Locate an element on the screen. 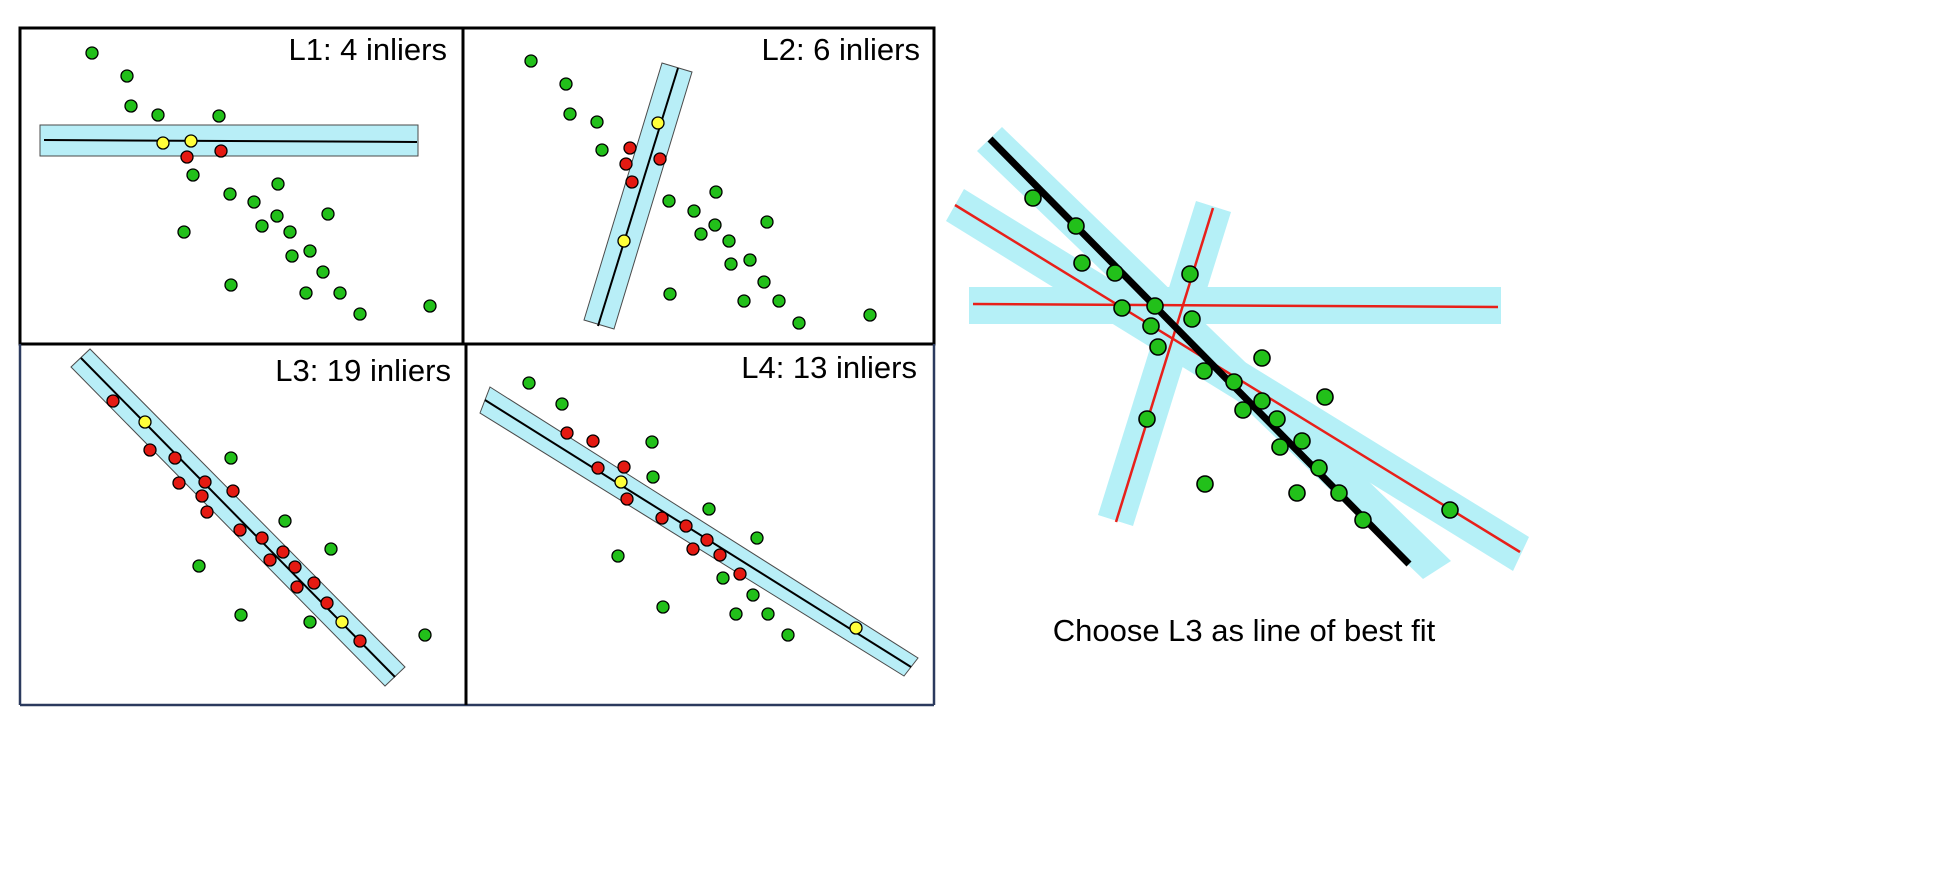 This screenshot has height=895, width=1954. l3-points is located at coordinates (269, 521).